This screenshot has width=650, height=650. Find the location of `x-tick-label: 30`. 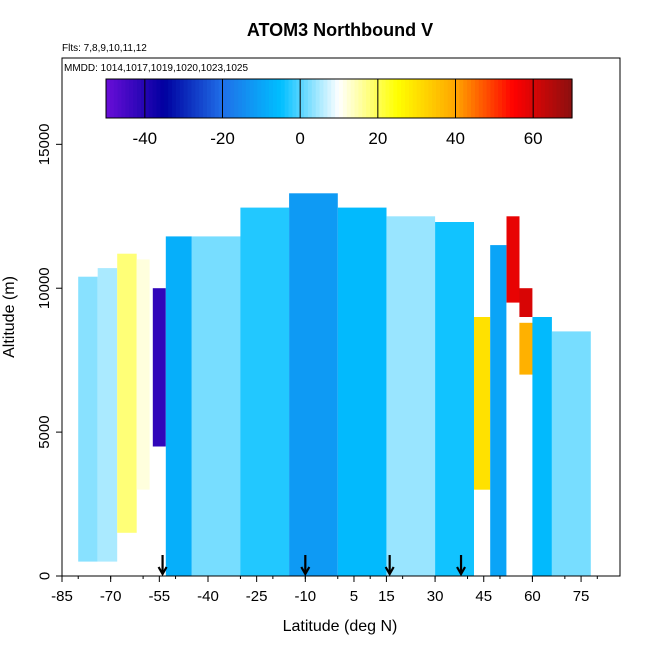

x-tick-label: 30 is located at coordinates (435, 596).